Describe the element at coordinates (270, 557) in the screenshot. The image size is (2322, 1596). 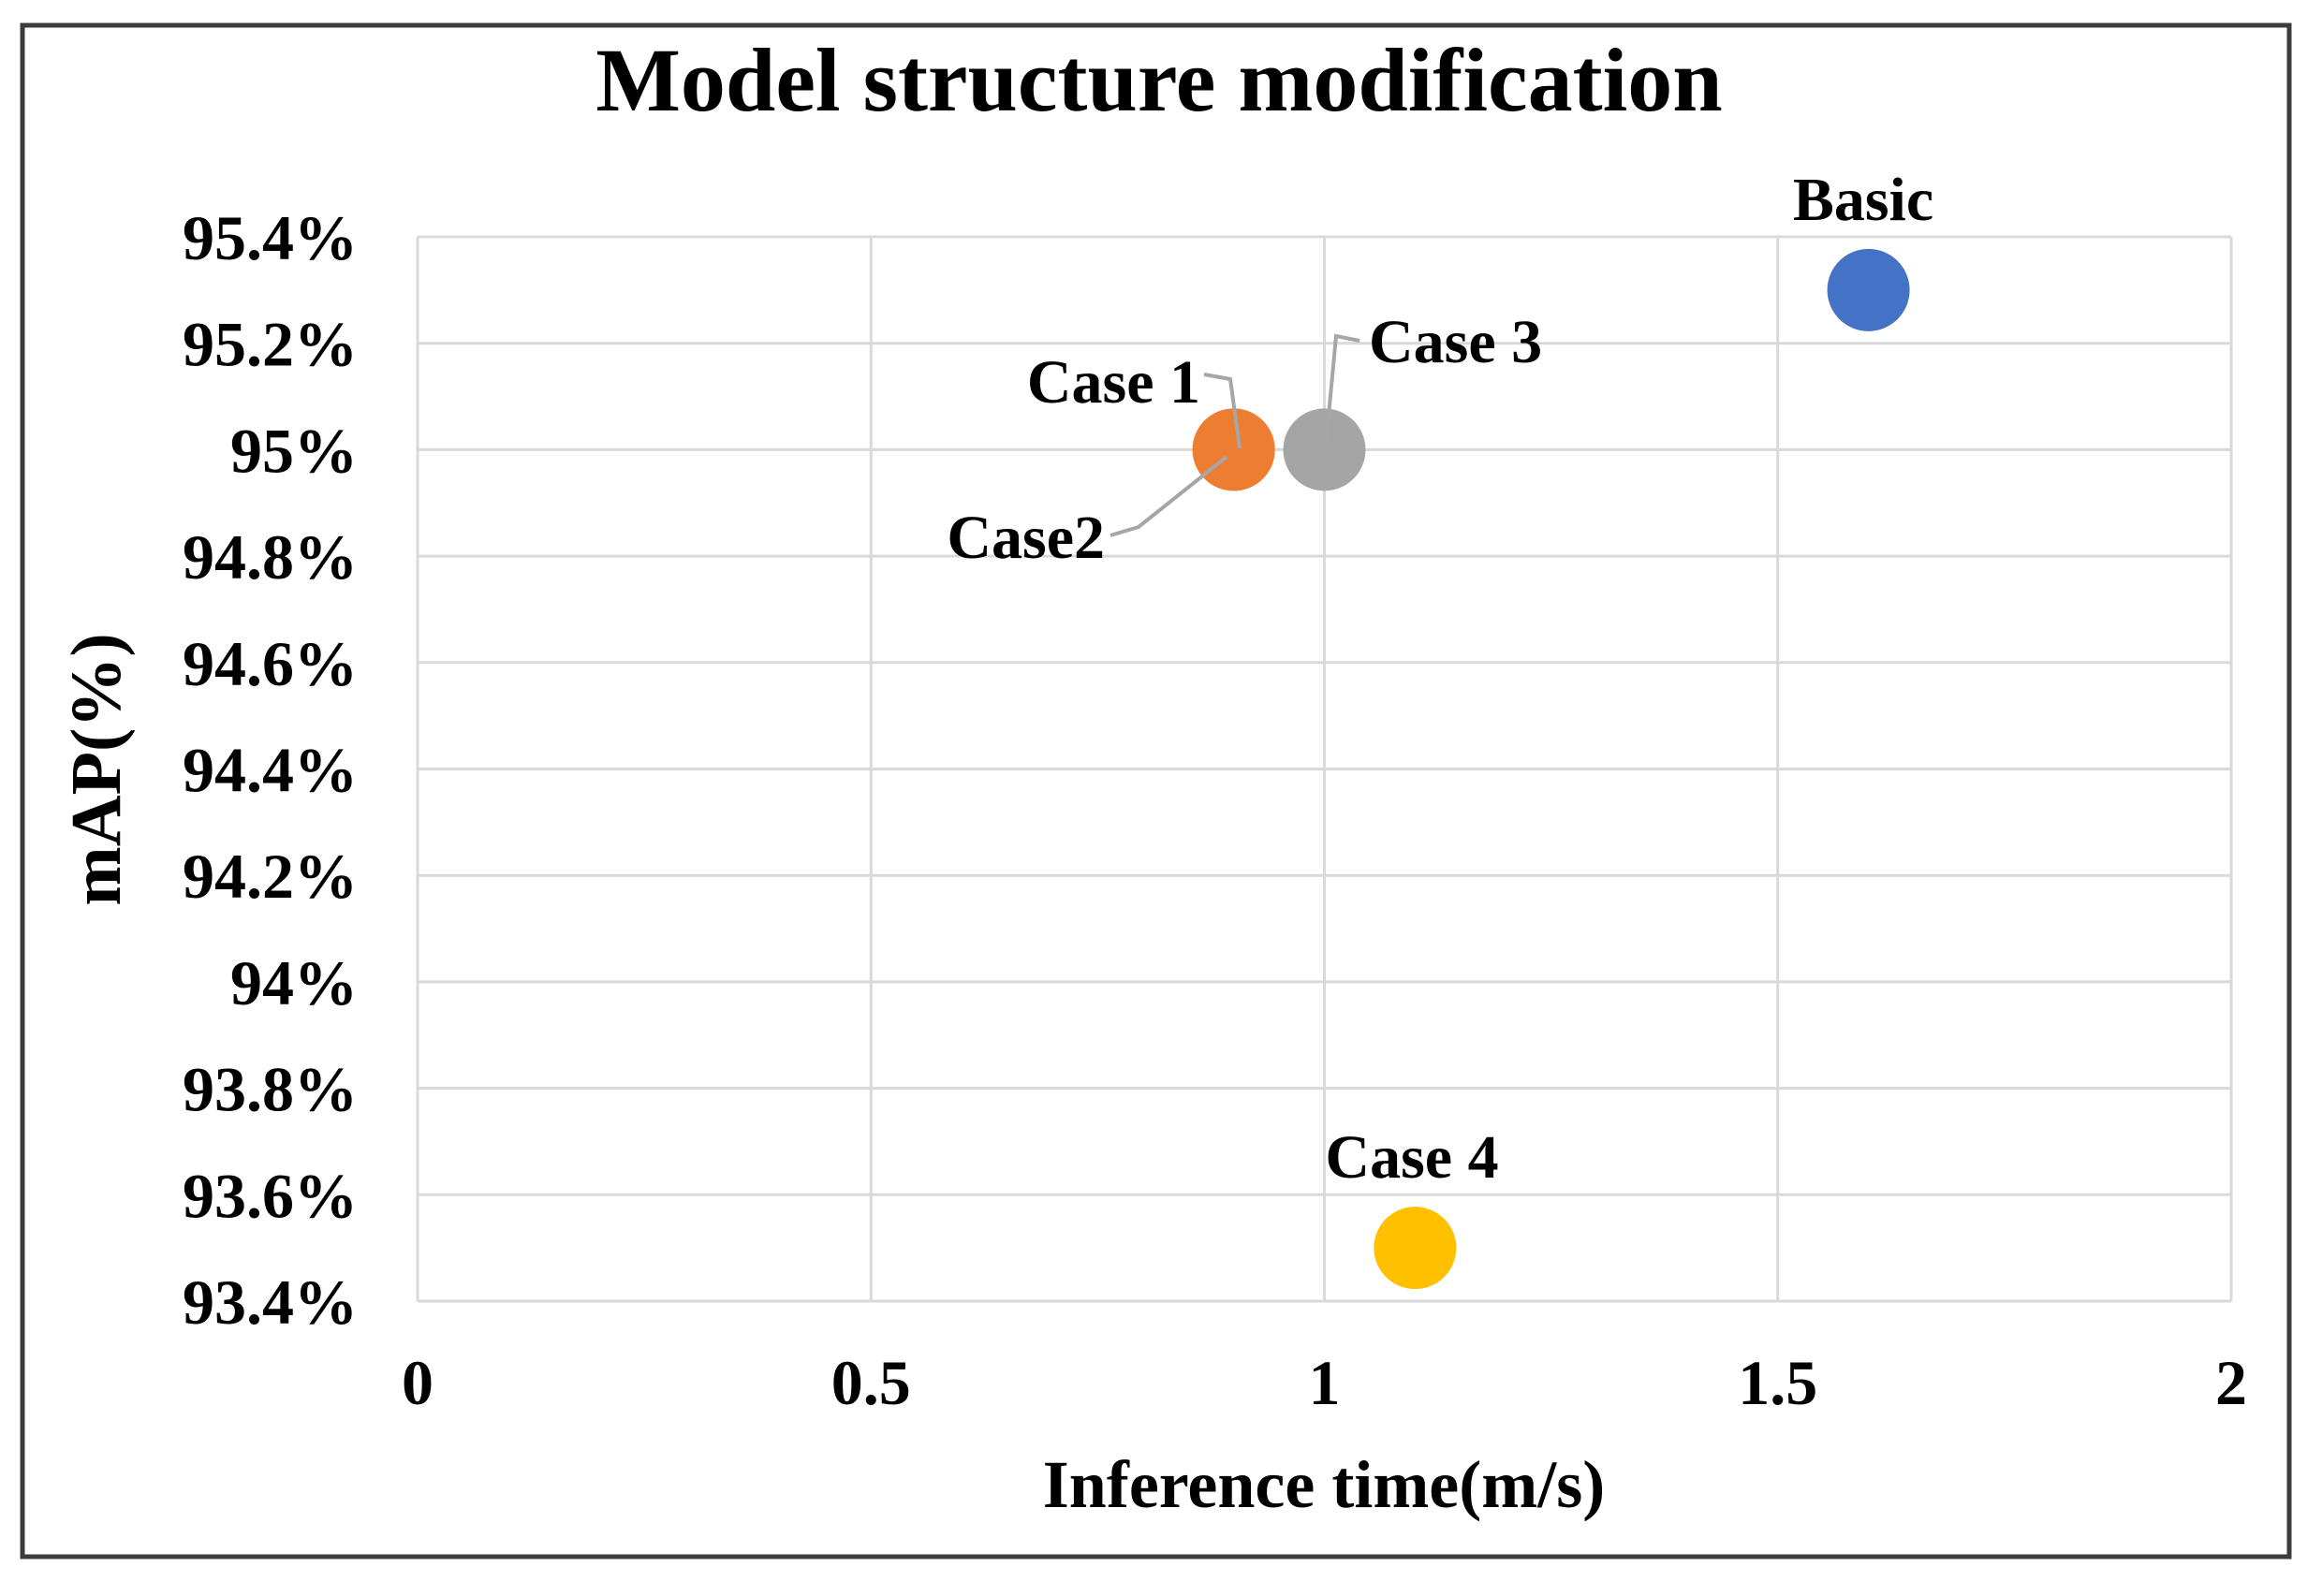
I see `y-tick-label: 94.8%` at that location.